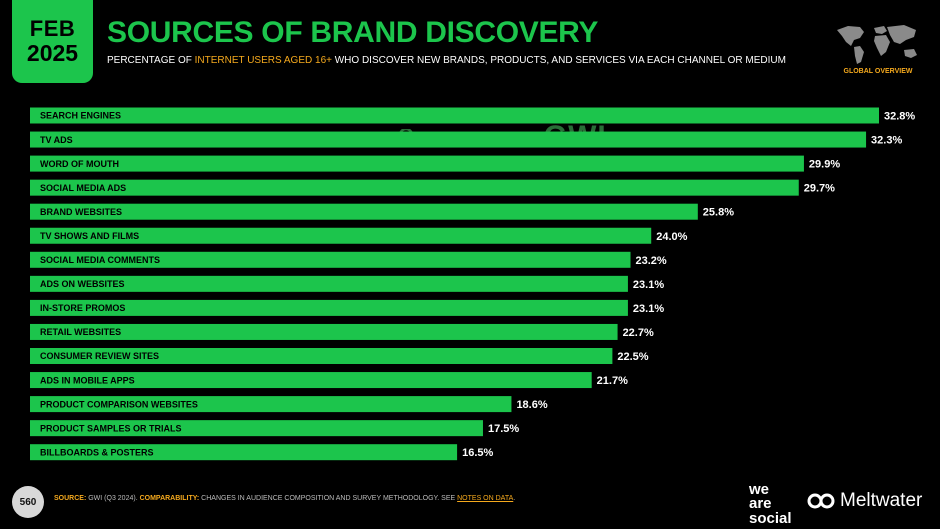 Image resolution: width=940 pixels, height=529 pixels. Describe the element at coordinates (632, 357) in the screenshot. I see `value-label-consumer-review-sites: 22.5%` at that location.